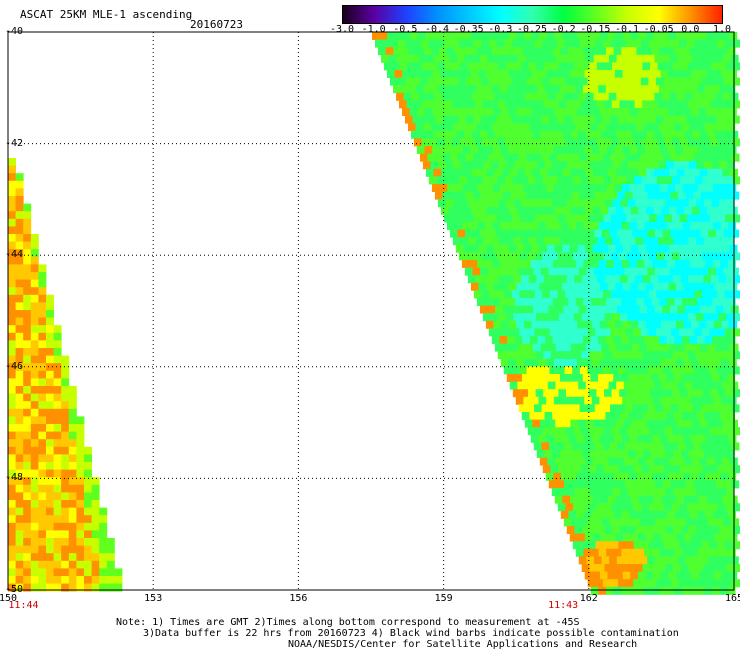  What do you see at coordinates (9, 598) in the screenshot?
I see `longitude-label: 150` at bounding box center [9, 598].